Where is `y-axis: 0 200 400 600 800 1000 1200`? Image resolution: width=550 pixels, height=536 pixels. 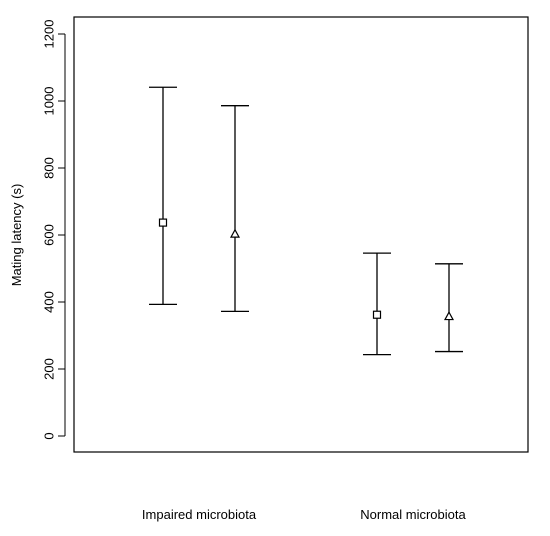 y-axis: 0 200 400 600 800 1000 1200 is located at coordinates (54, 230).